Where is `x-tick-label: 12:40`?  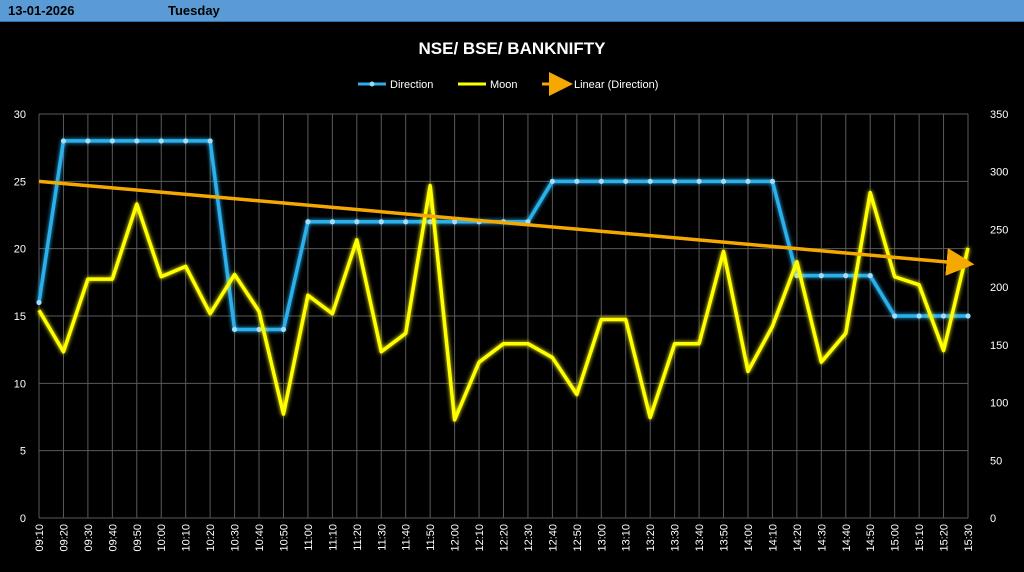 x-tick-label: 12:40 is located at coordinates (553, 538).